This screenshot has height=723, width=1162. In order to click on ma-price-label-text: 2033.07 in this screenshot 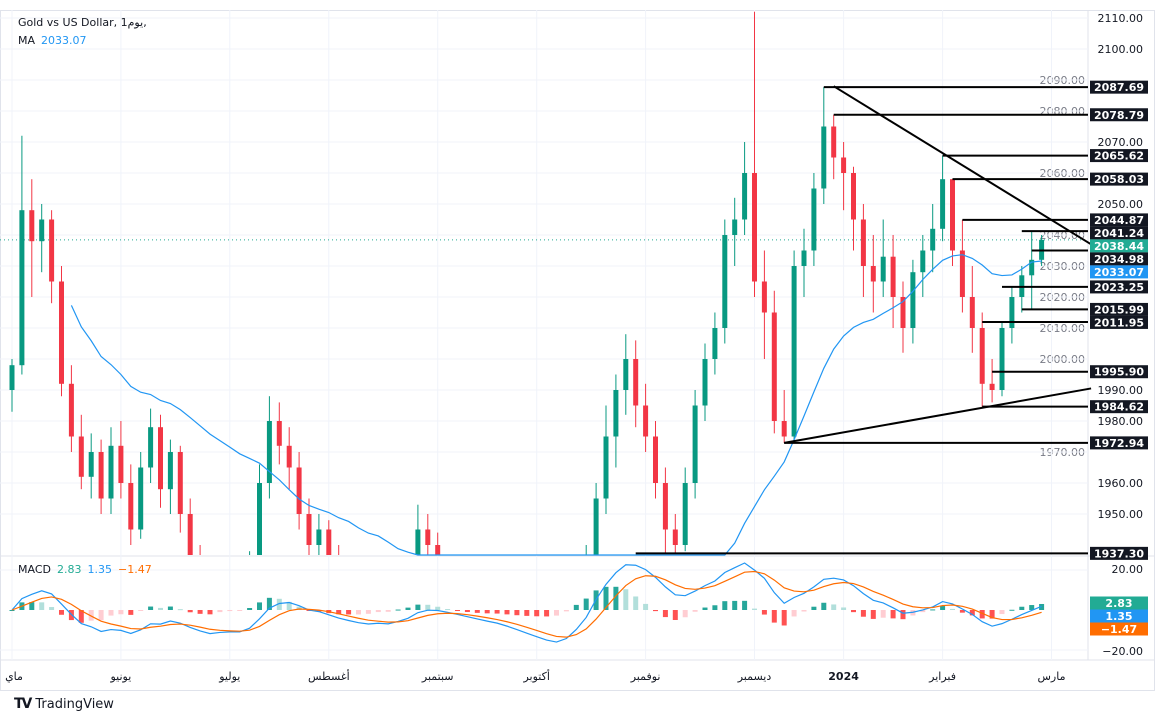, I will do `click(1119, 272)`.